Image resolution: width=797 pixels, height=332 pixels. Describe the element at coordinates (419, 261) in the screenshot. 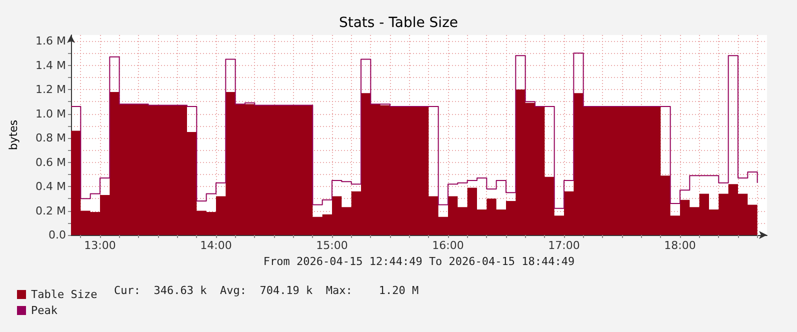

I see `x-axis-title: From 2026-04-15 12:44:49 To 2026-04-15 18:44:49` at that location.